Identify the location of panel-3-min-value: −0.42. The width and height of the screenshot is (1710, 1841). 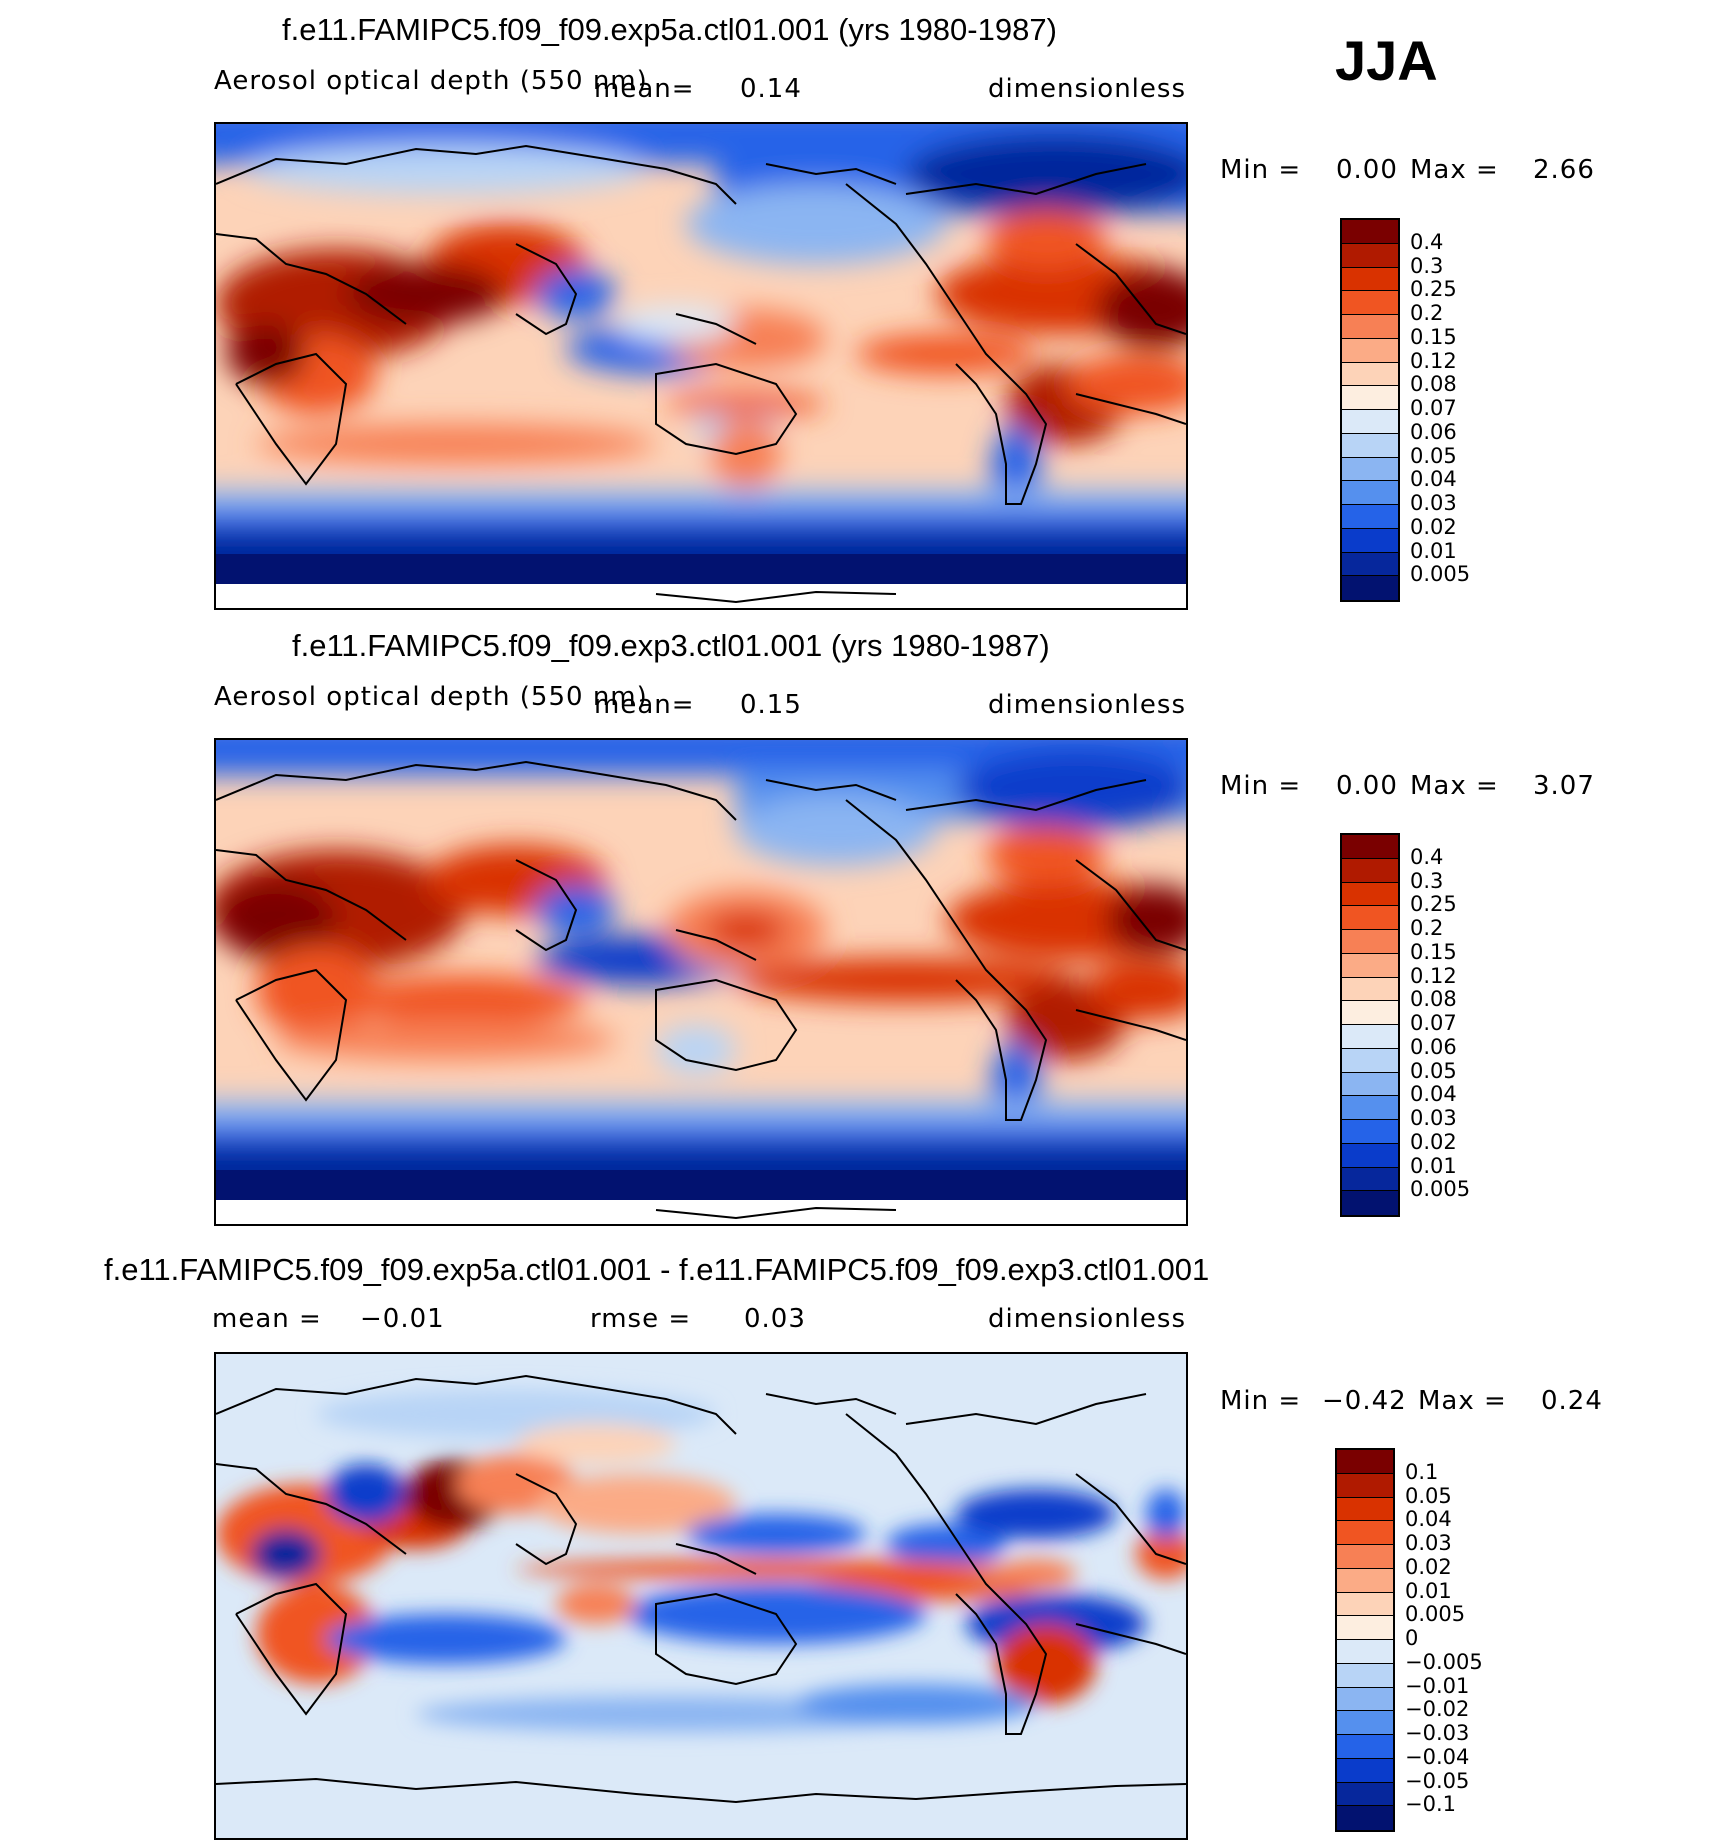
(1364, 1401).